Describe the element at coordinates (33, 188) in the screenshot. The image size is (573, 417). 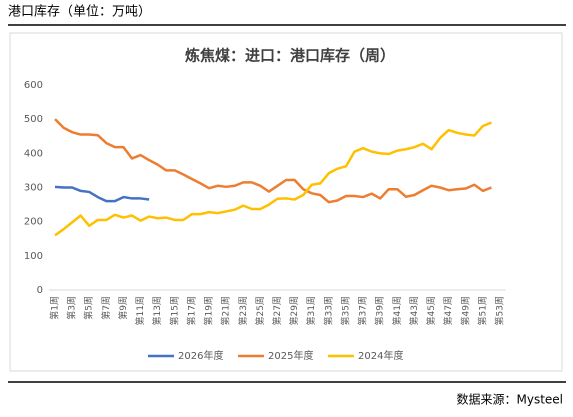
I see `y-tick-label: 300` at that location.